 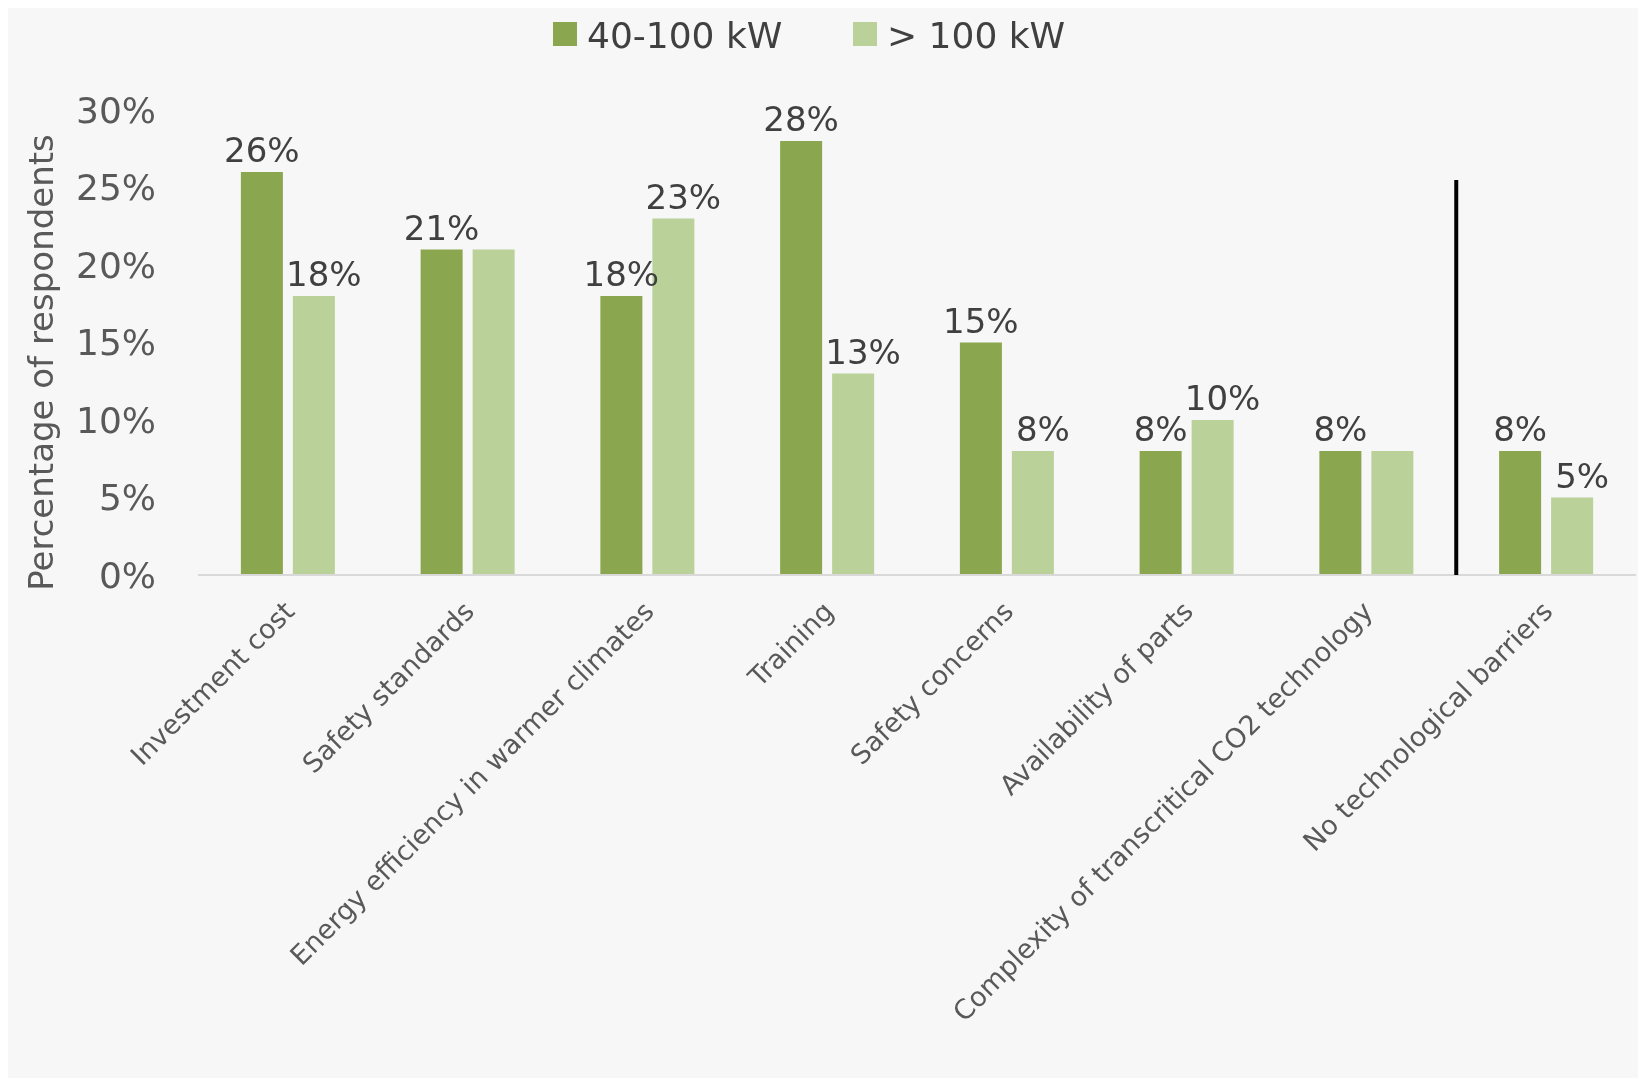 I want to click on data-label: 5%, so click(x=1582, y=475).